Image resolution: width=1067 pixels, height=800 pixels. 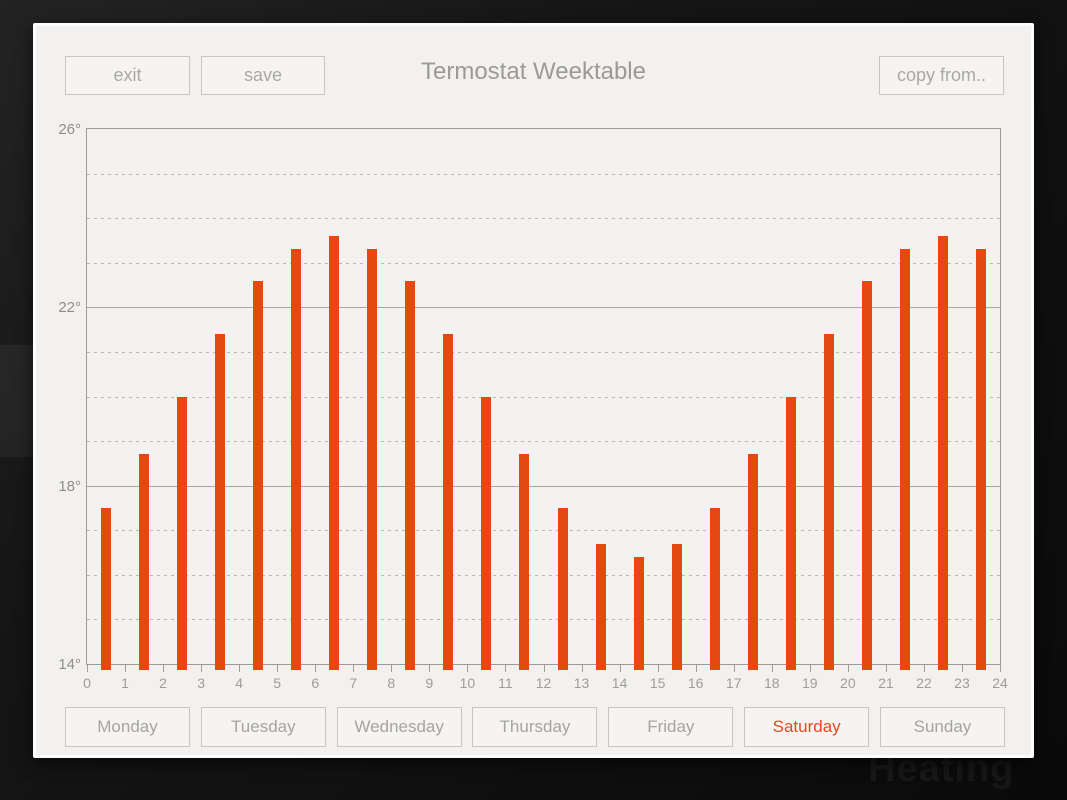 What do you see at coordinates (69, 664) in the screenshot?
I see `y-axis-label: 14°` at bounding box center [69, 664].